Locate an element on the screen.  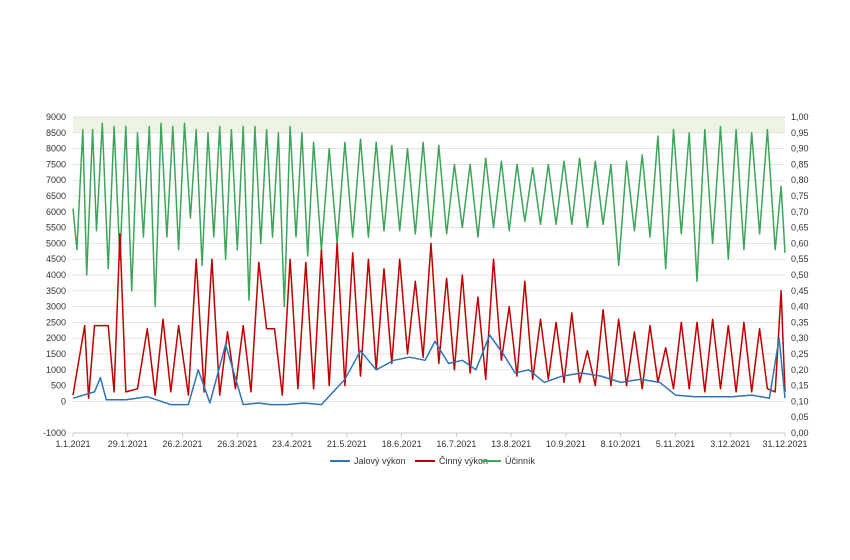
x-tick-label: 26.3.2021 is located at coordinates (237, 444).